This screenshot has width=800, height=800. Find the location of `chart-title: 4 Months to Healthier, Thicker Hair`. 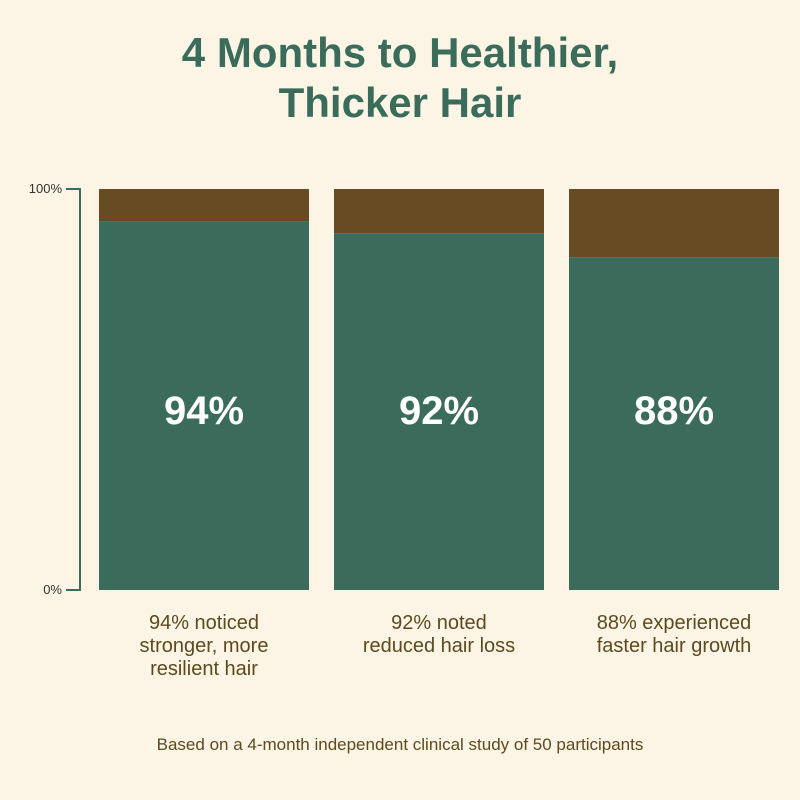

chart-title: 4 Months to Healthier, Thicker Hair is located at coordinates (400, 78).